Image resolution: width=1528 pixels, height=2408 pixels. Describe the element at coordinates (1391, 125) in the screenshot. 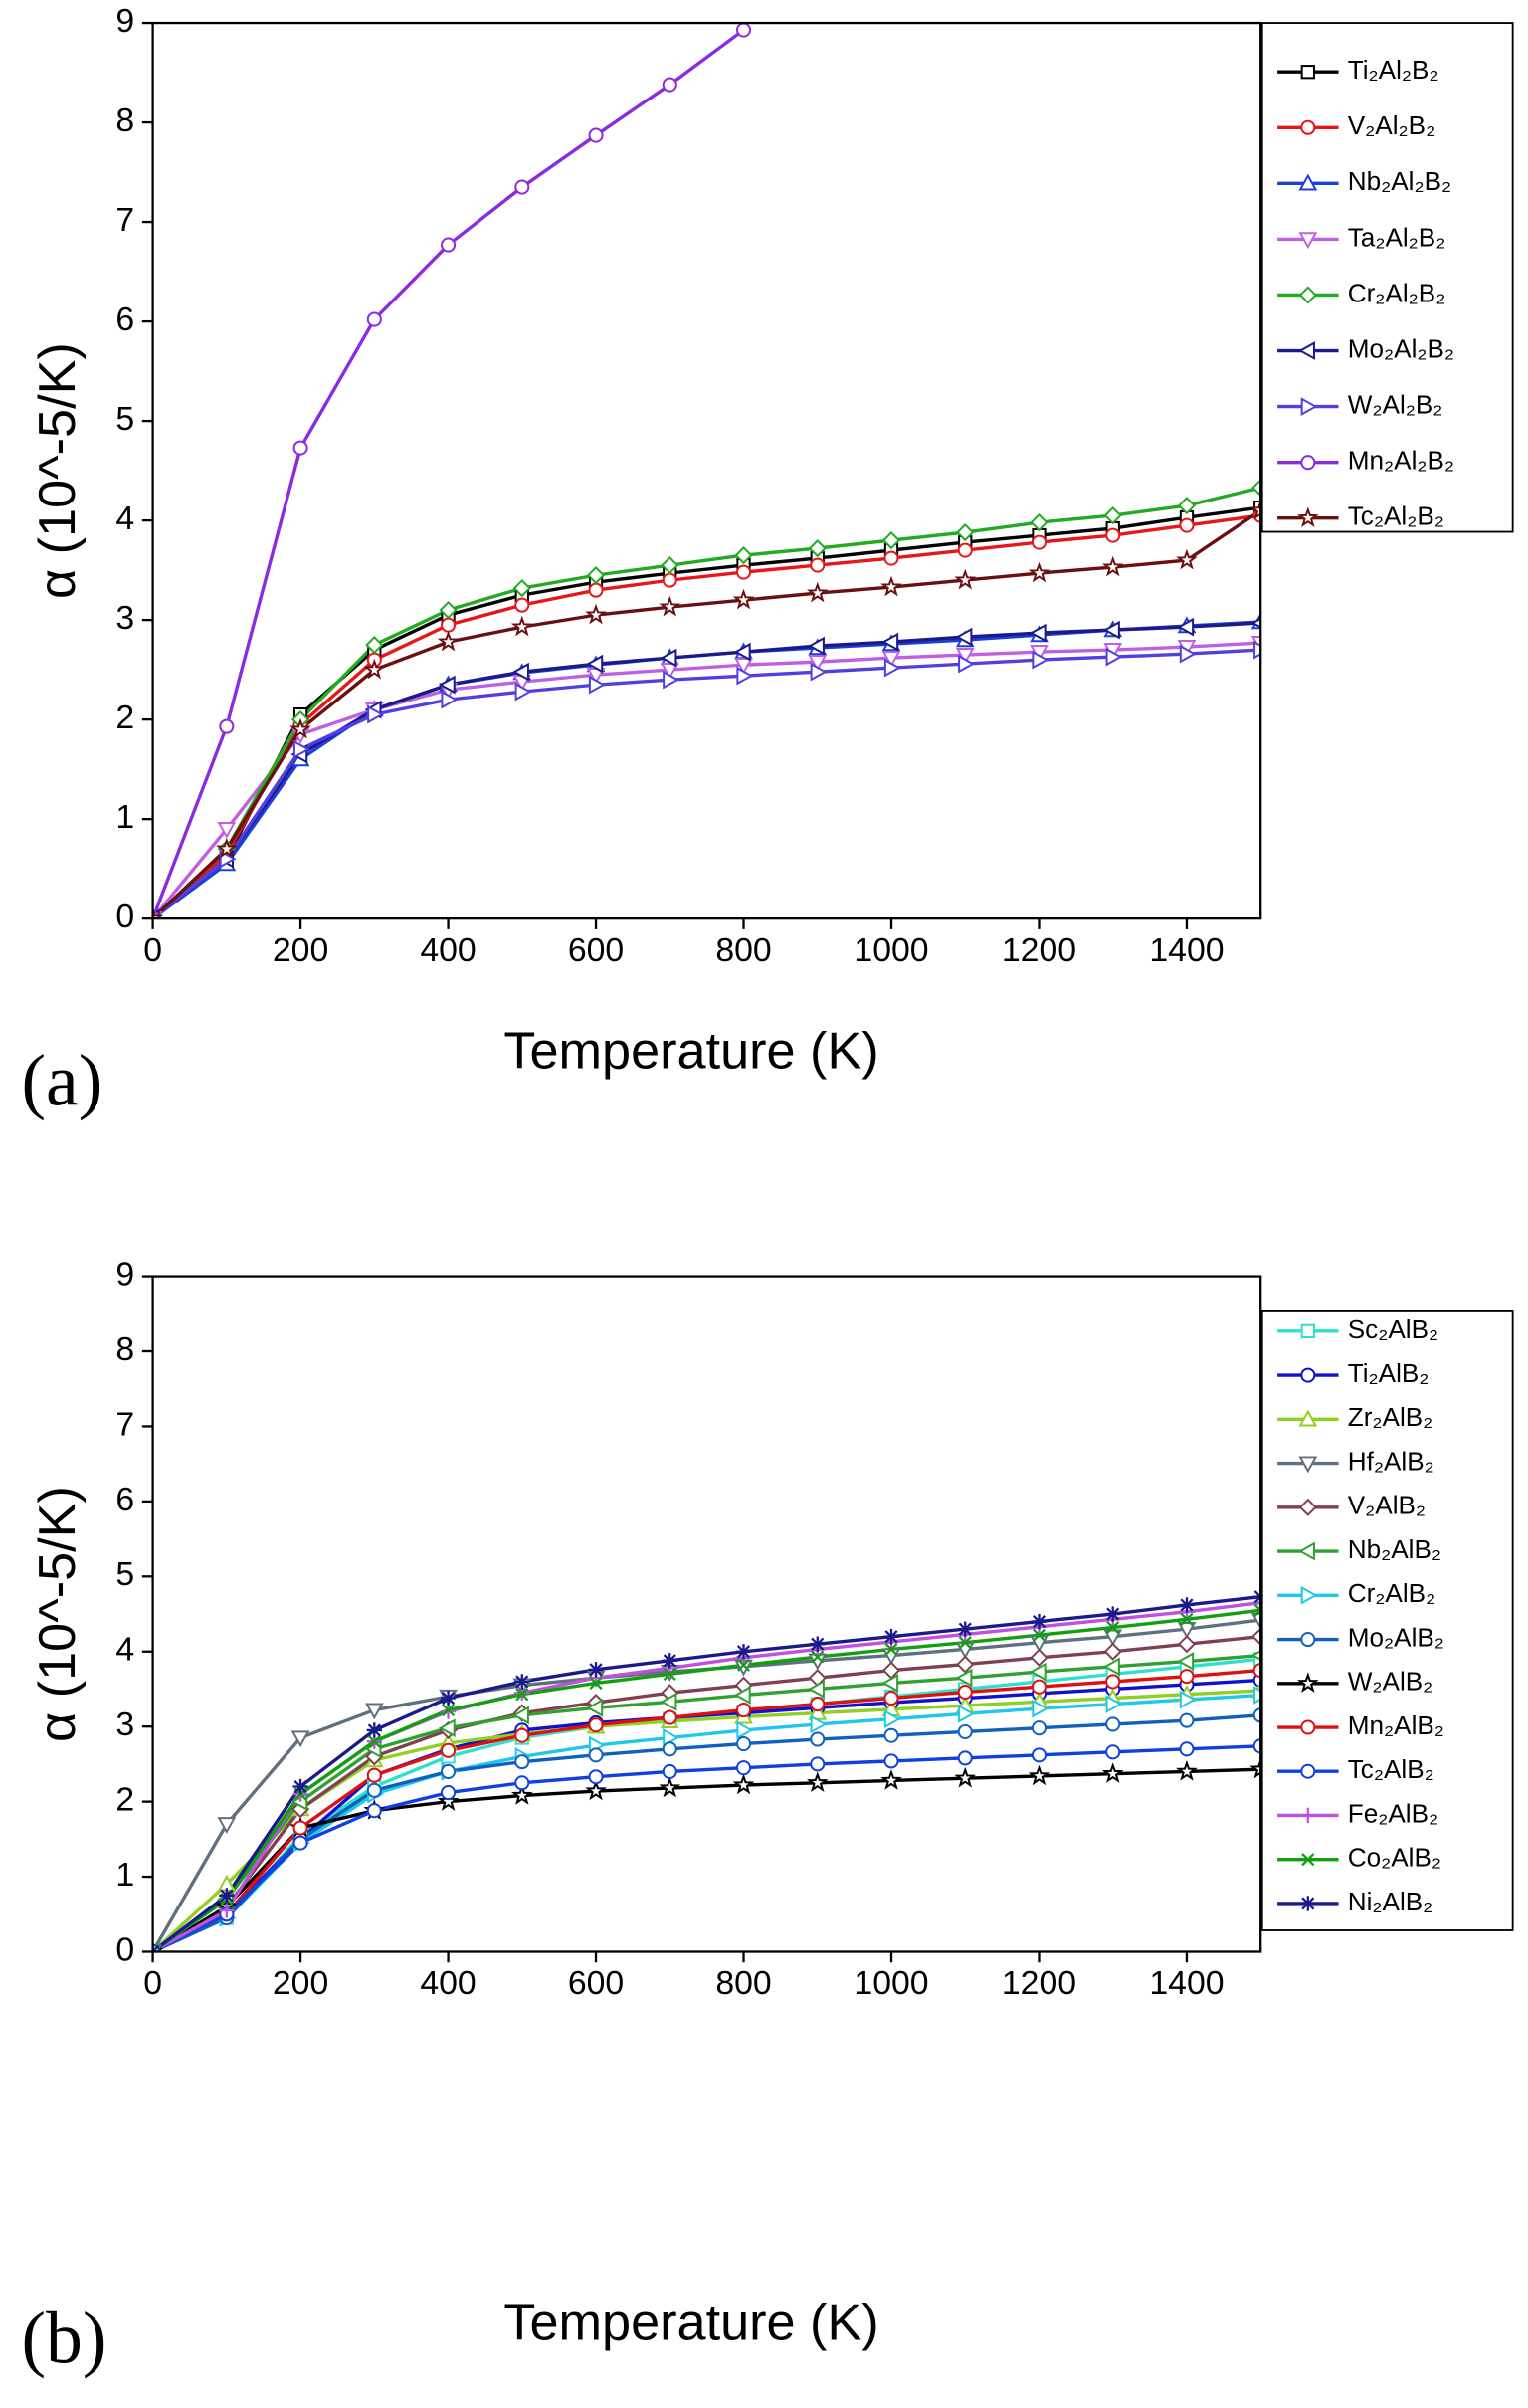

I see `legend-label: V₂Al₂B₂` at that location.